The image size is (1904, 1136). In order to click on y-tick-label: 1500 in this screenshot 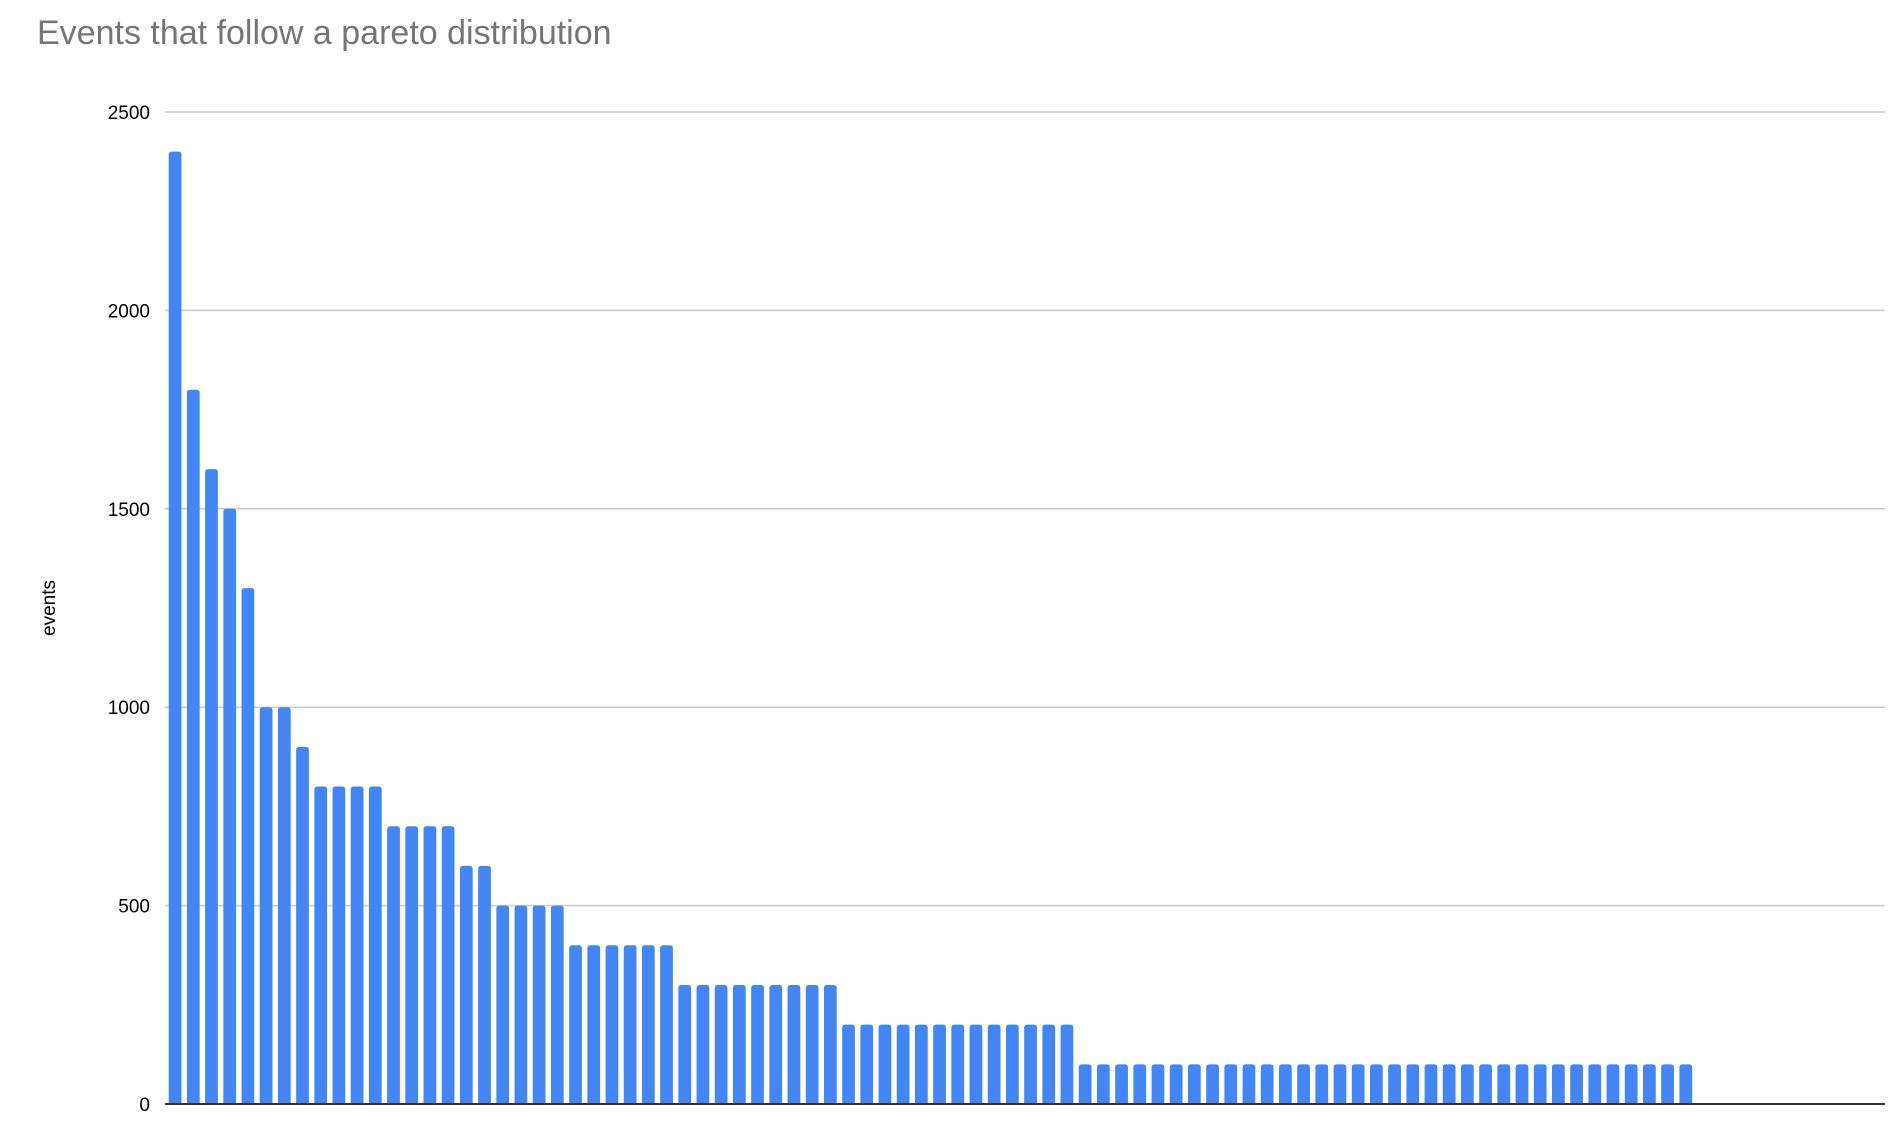, I will do `click(129, 510)`.